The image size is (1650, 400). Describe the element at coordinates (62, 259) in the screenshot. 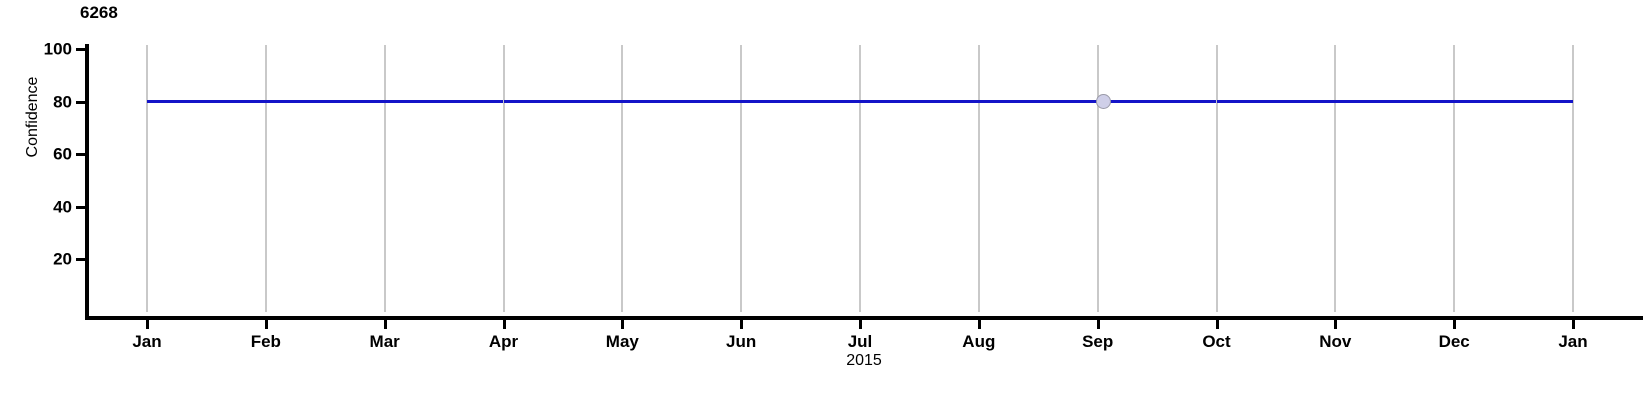

I see `y-tick-label: 20` at that location.